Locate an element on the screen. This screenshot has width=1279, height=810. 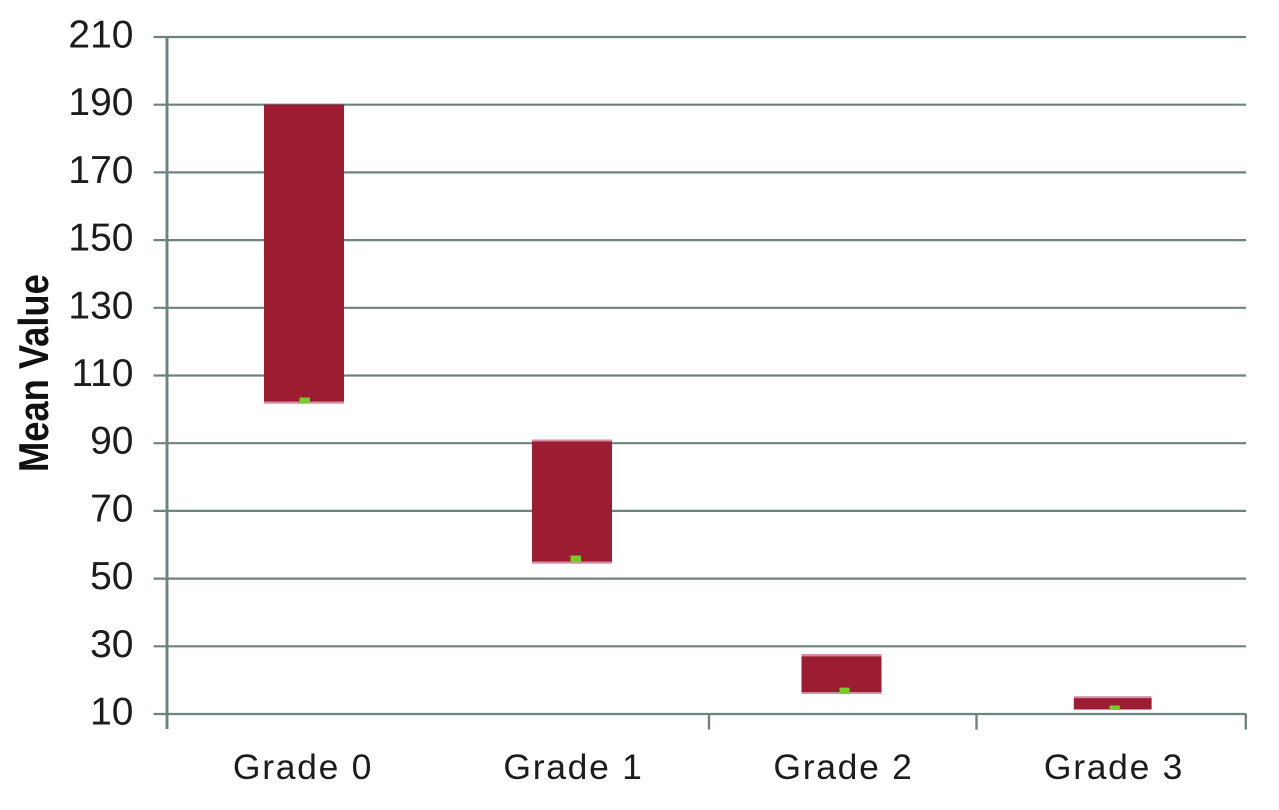
svg-text: 30 is located at coordinates (111, 644).